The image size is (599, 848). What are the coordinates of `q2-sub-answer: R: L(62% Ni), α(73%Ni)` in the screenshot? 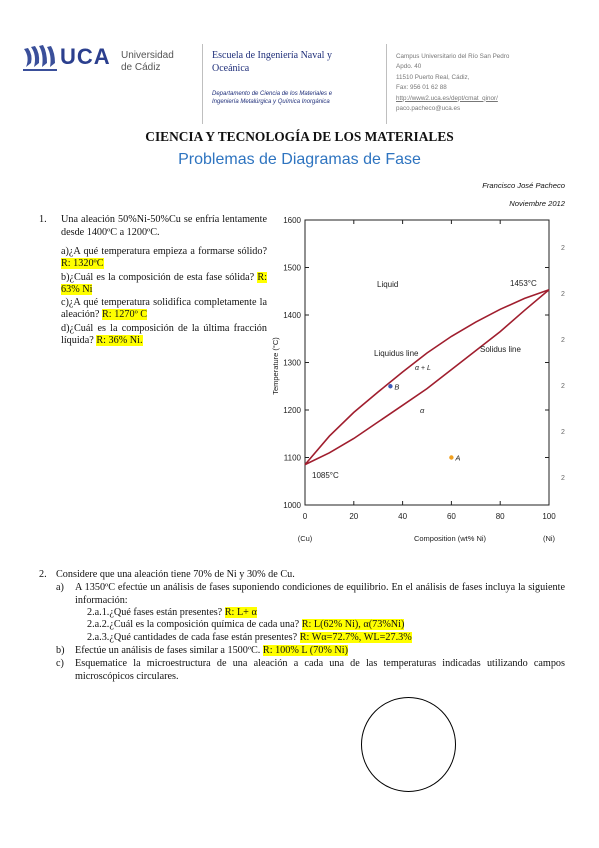 It's located at (353, 625).